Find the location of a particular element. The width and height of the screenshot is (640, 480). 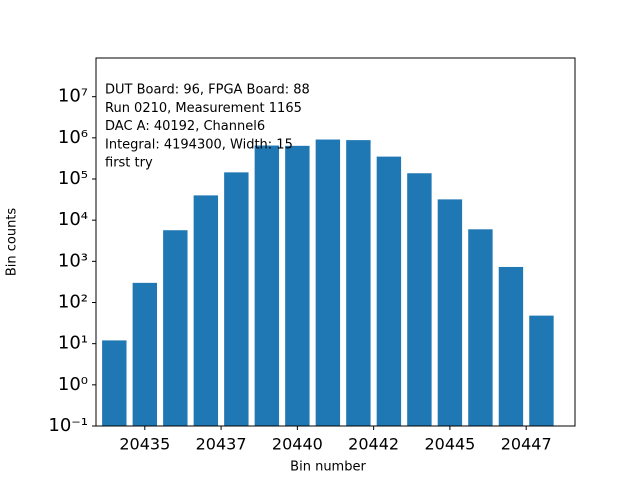

y-tick-label: 10² is located at coordinates (73, 302).